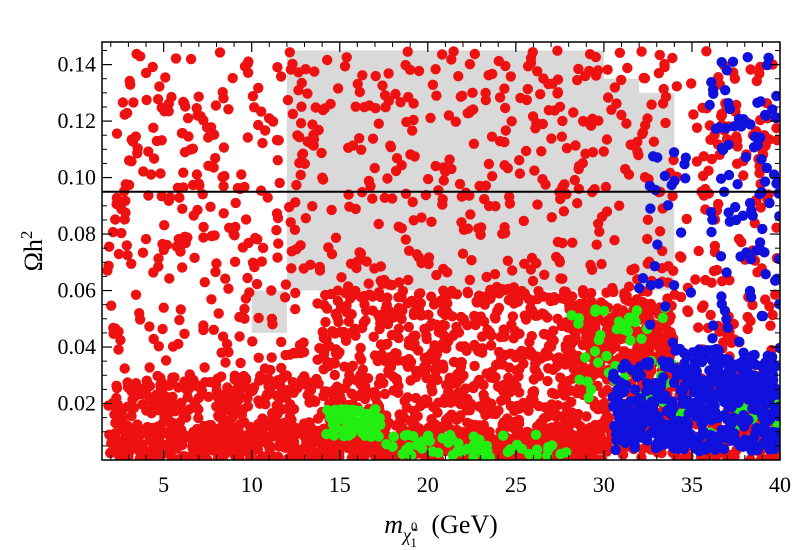 The image size is (800, 550). I want to click on x-tick-label: 25, so click(516, 484).